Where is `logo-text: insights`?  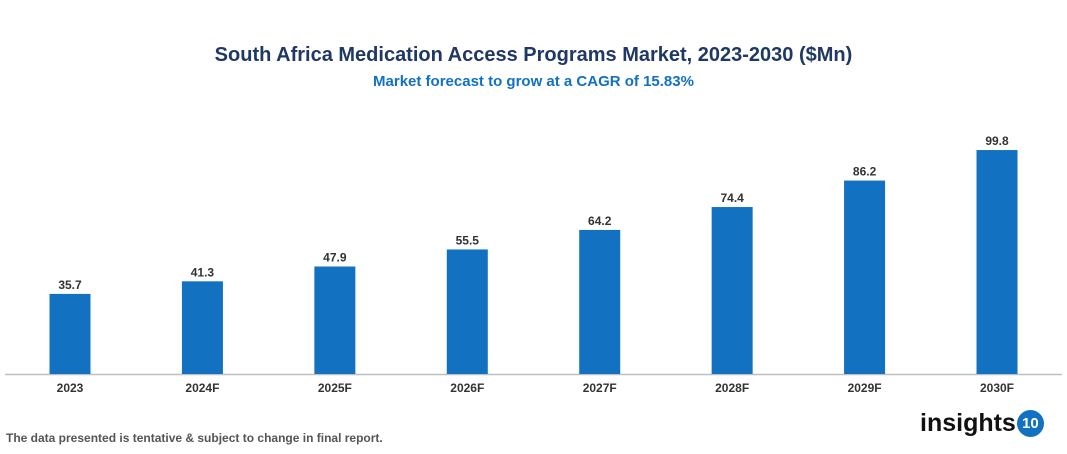
logo-text: insights is located at coordinates (968, 423).